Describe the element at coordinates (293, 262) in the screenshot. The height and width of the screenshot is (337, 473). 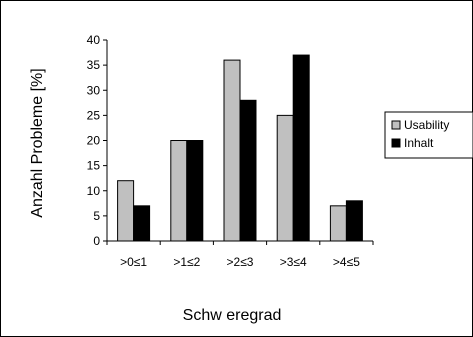
I see `x-tick-label: >3≤4` at that location.